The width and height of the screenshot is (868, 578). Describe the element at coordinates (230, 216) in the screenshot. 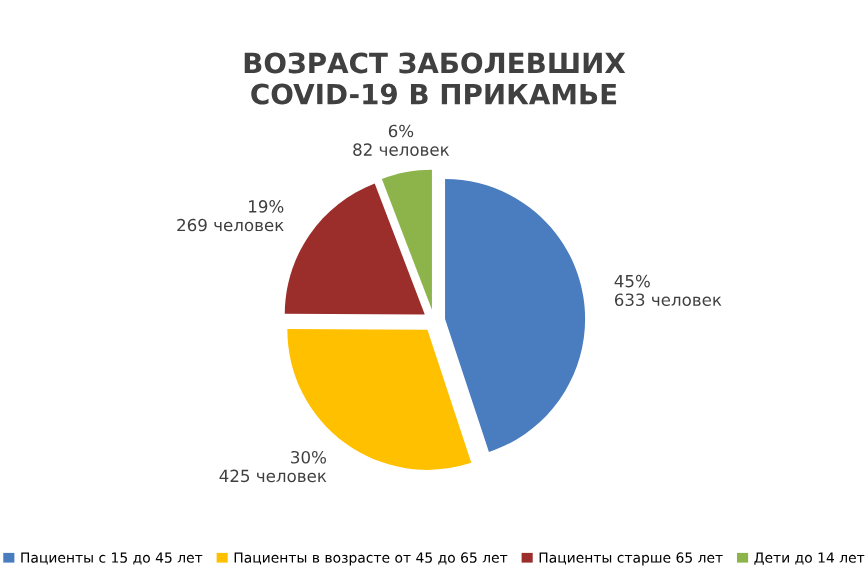

I see `data-label: 19% 269 человек` at that location.